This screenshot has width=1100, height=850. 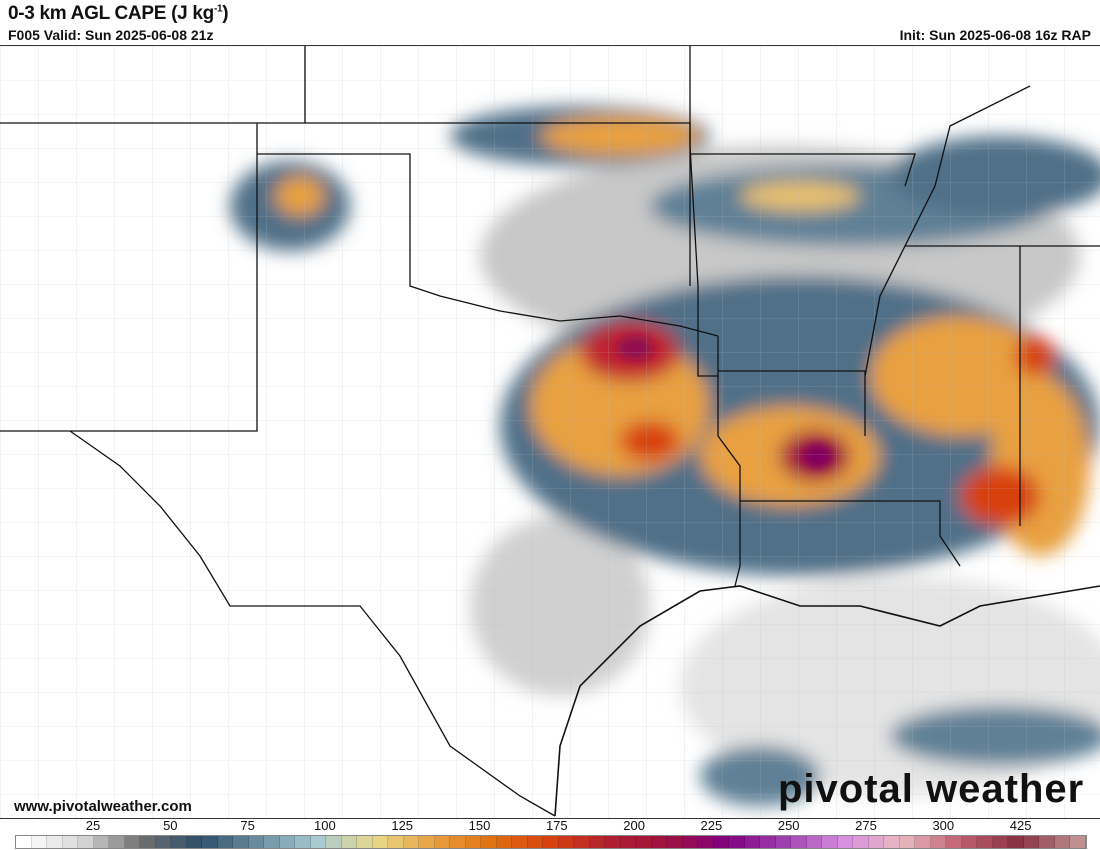 I want to click on colorbar-label: 50, so click(x=170, y=825).